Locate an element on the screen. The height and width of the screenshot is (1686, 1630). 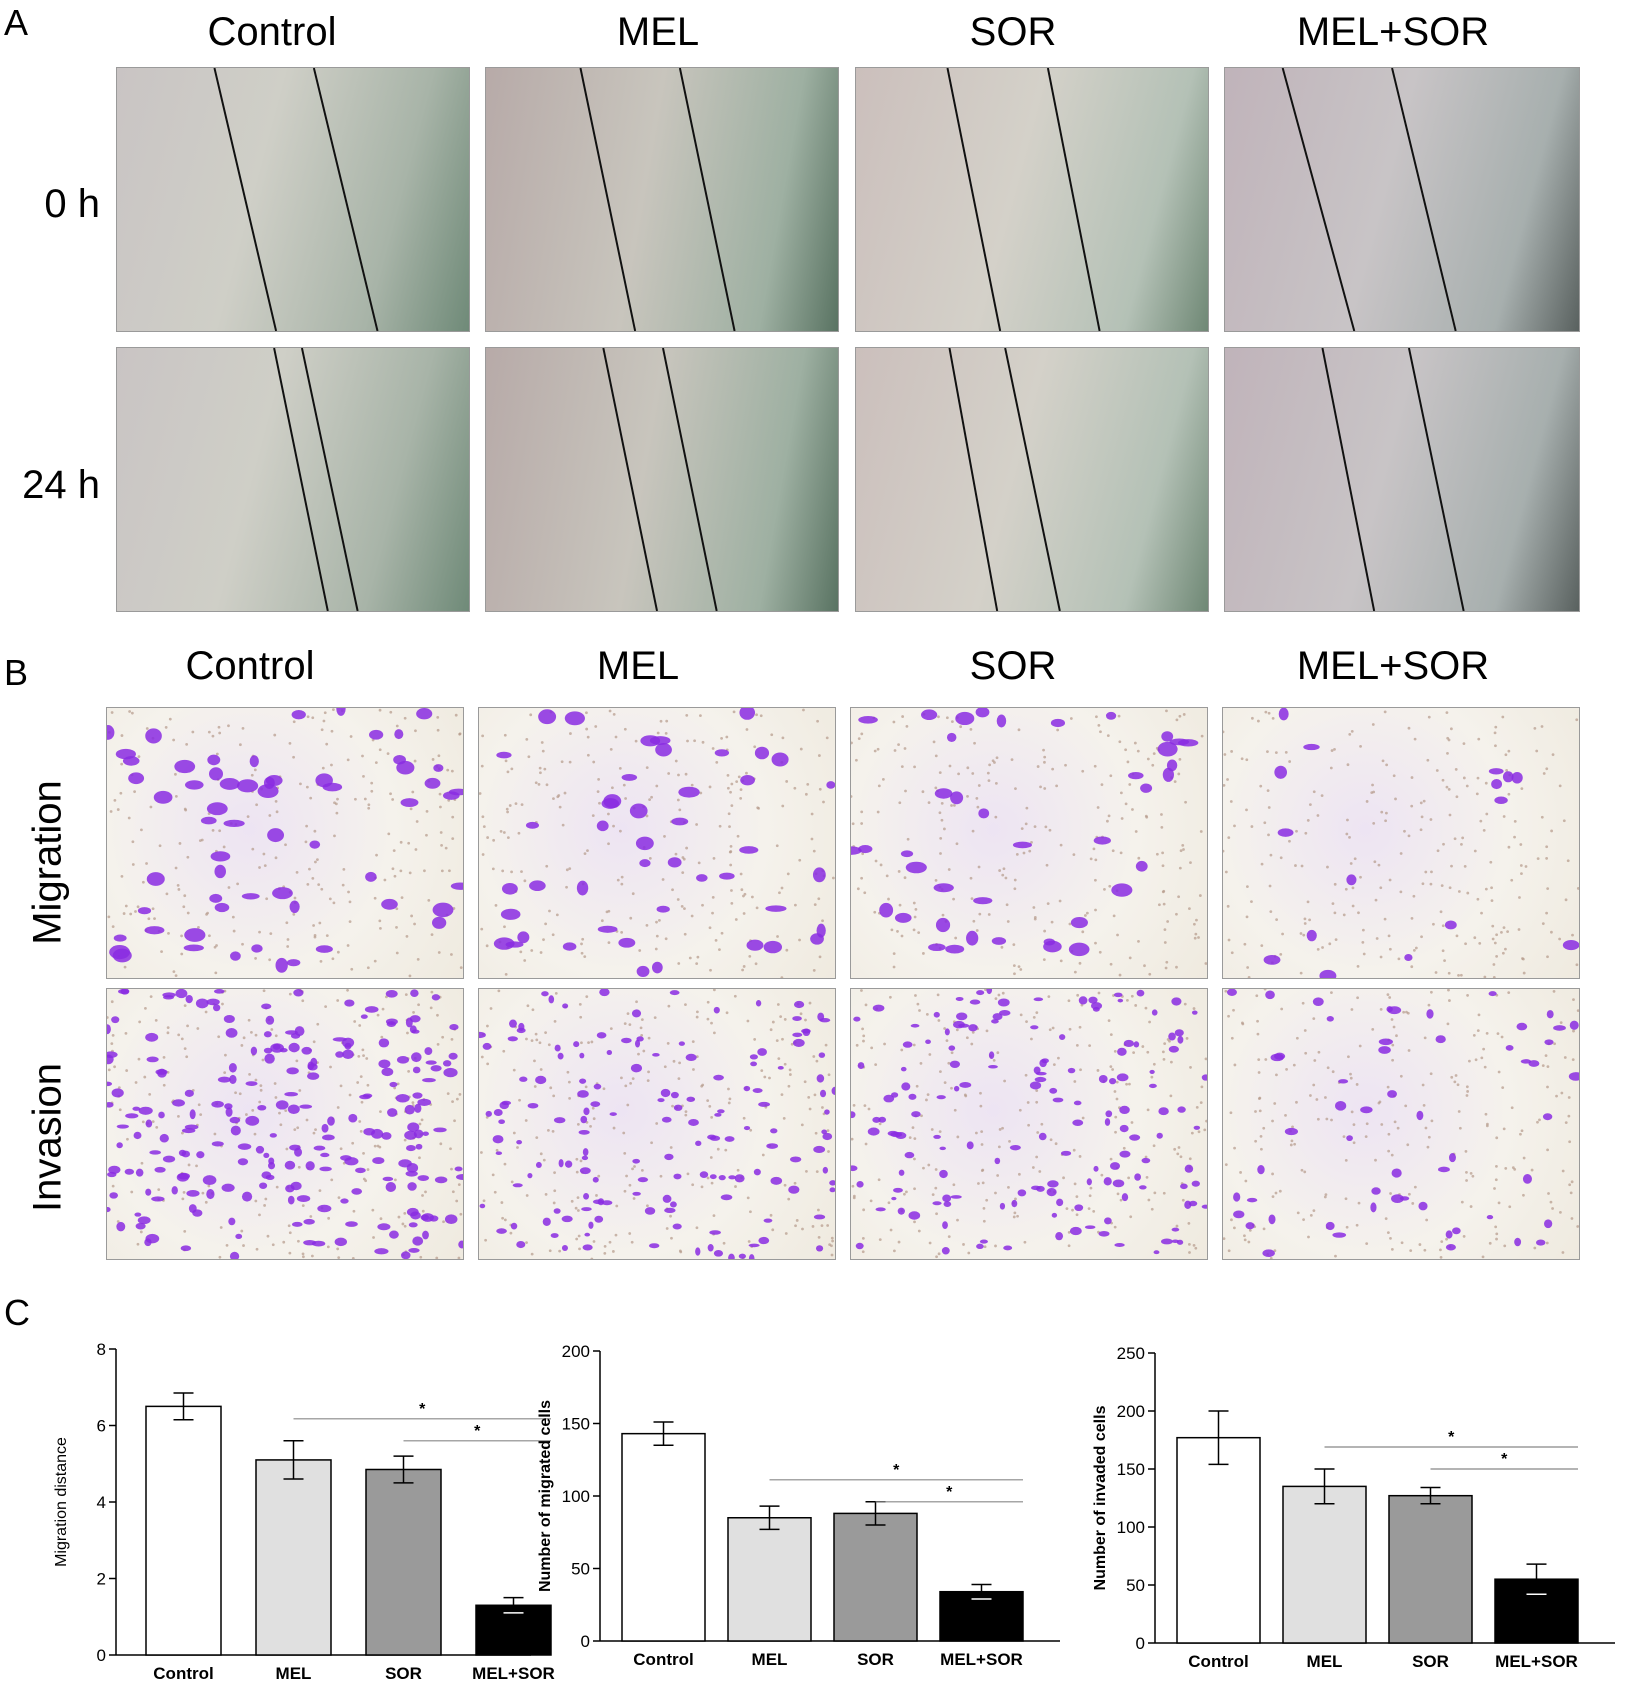
panel-a-row-24h: 24 h is located at coordinates (61, 485).